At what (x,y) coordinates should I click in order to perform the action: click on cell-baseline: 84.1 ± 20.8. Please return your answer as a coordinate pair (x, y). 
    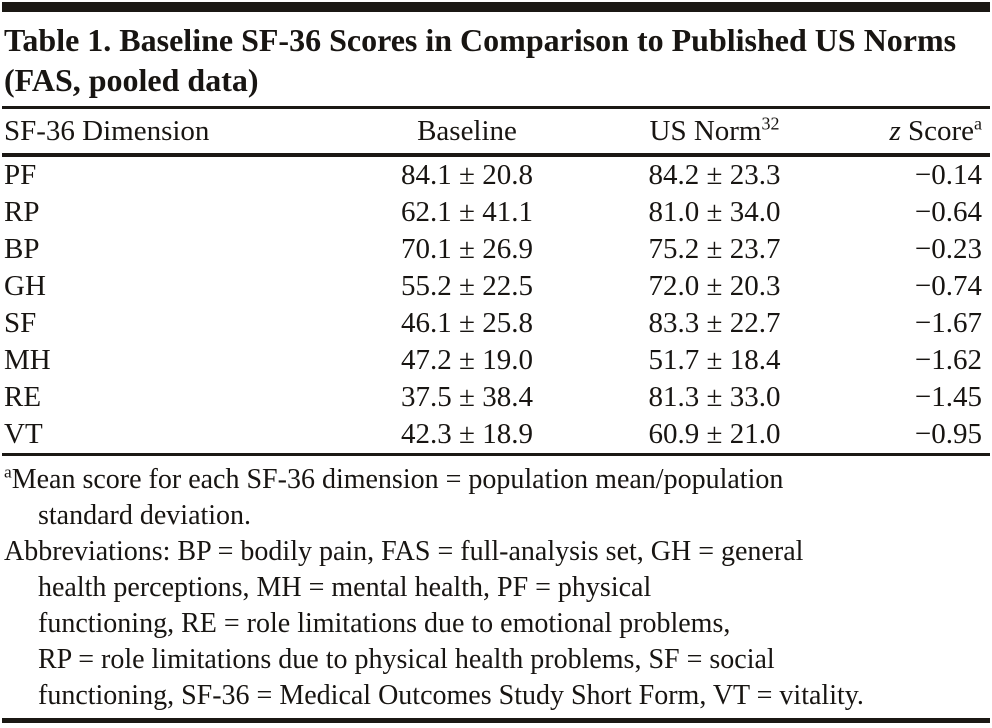
    Looking at the image, I should click on (467, 175).